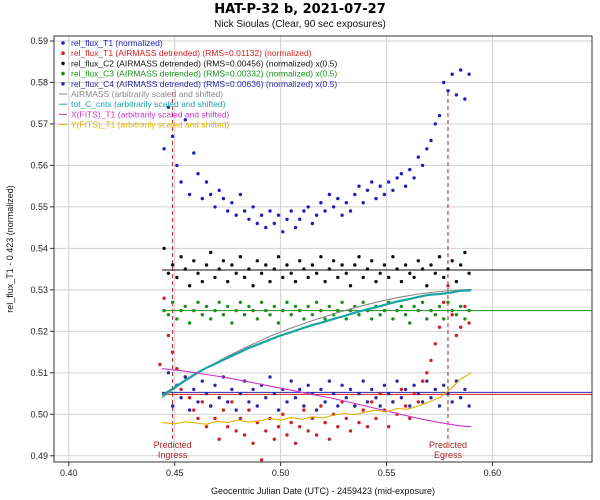 The width and height of the screenshot is (600, 500). What do you see at coordinates (147, 94) in the screenshot?
I see `legend-entry: AIRMASS (arbitrarily scaled and shifted)` at bounding box center [147, 94].